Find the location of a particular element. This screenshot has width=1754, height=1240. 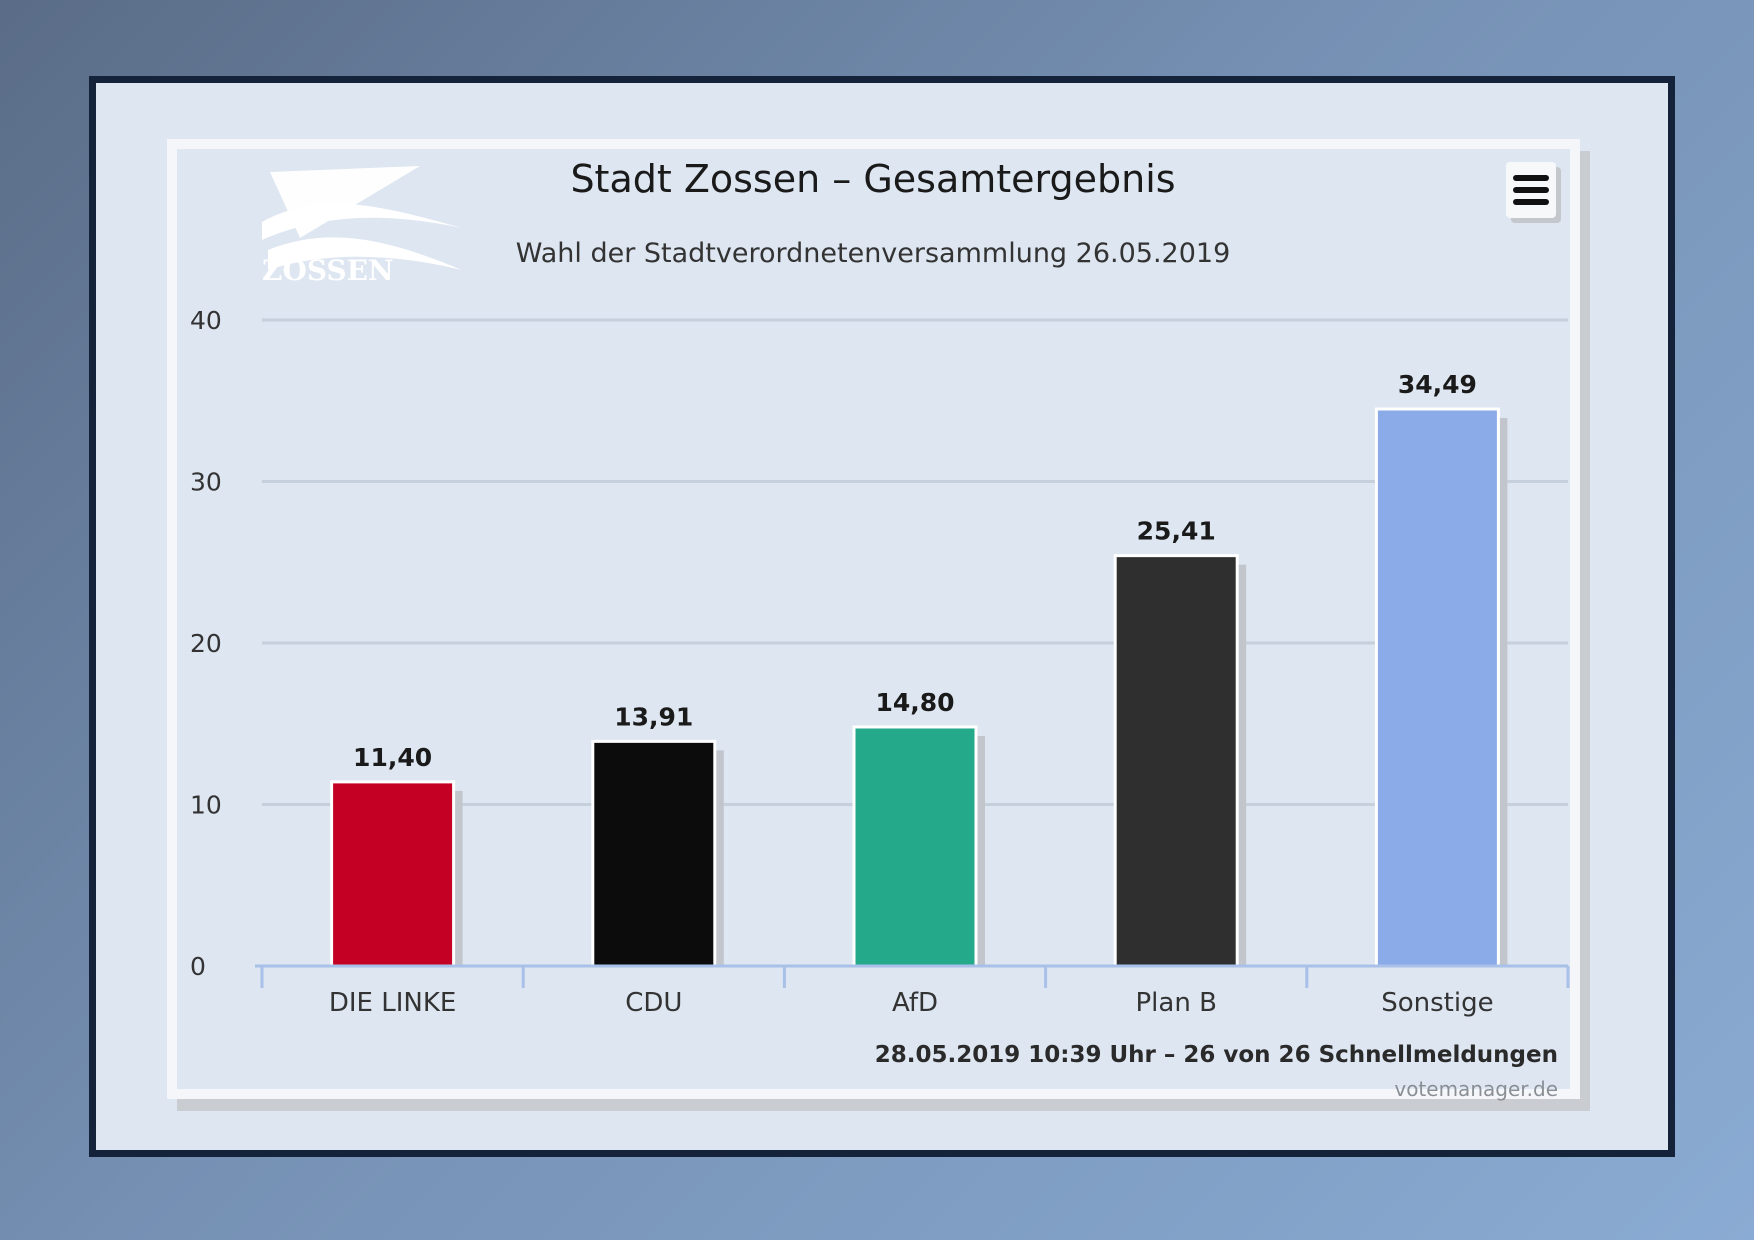

x-axis: DIE LINKE CDU AfD Plan B Sonstige is located at coordinates (912, 991).